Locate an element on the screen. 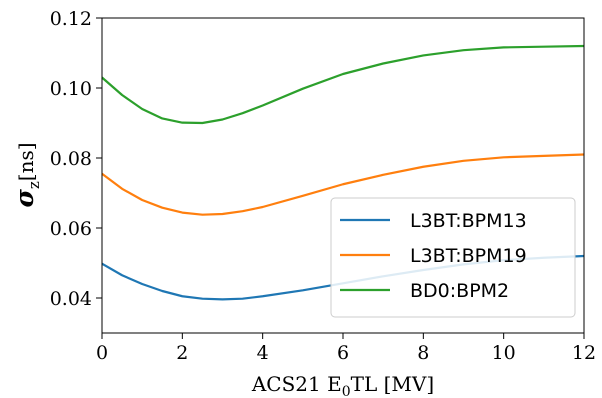 This screenshot has height=398, width=602. x-tick-label: 8 is located at coordinates (423, 353).